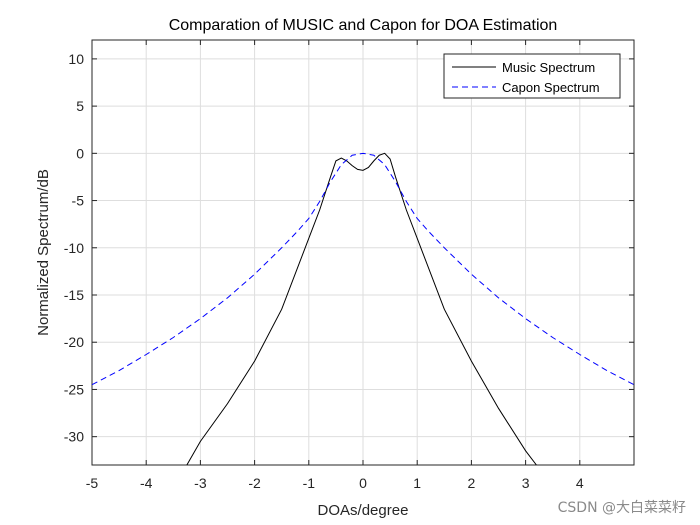 Image resolution: width=700 pixels, height=525 pixels. What do you see at coordinates (78, 201) in the screenshot?
I see `y-tick-label: -5` at bounding box center [78, 201].